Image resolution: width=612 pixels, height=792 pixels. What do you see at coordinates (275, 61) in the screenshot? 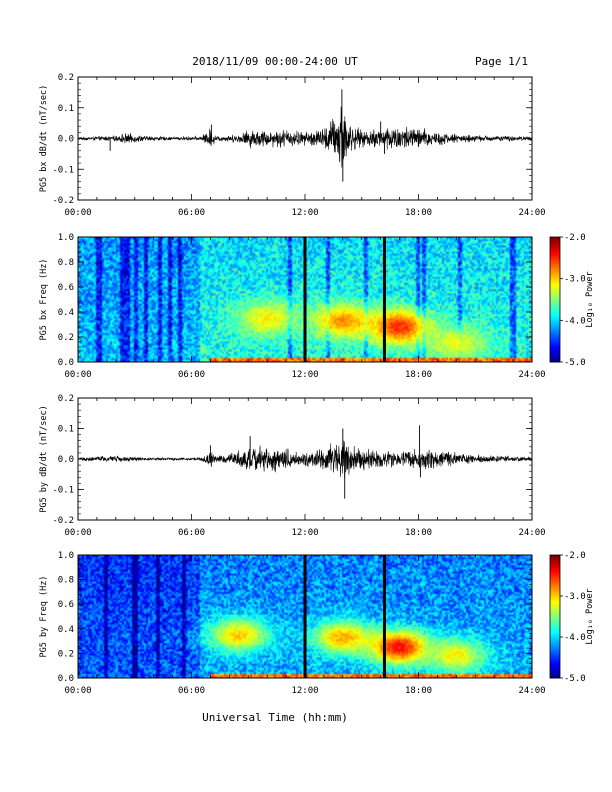
I see `page-title: 2018/11/09 00:00-24:00 UT` at bounding box center [275, 61].